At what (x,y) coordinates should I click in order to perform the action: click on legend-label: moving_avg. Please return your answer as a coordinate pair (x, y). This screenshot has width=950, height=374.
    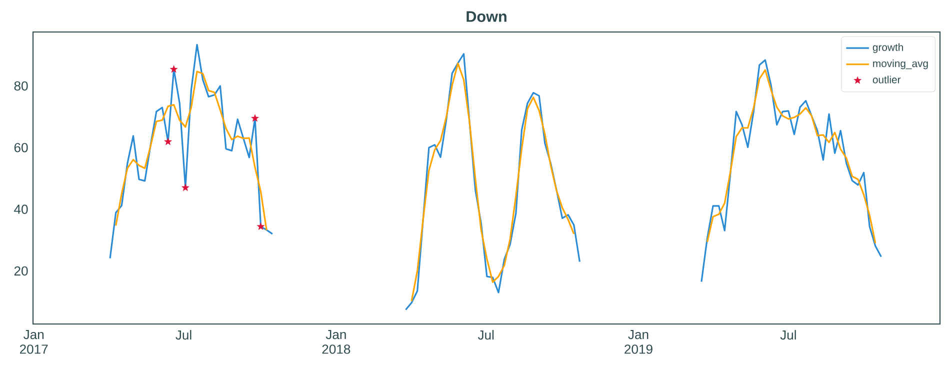
    Looking at the image, I should click on (900, 65).